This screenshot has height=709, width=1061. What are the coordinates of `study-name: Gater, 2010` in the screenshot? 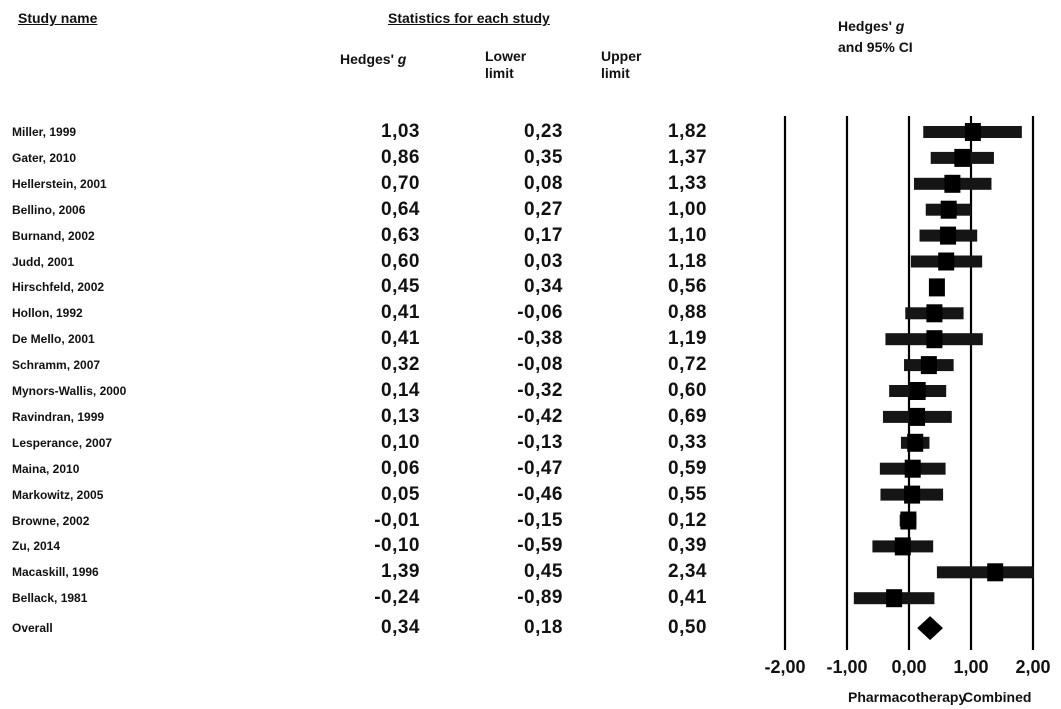 It's located at (44, 157).